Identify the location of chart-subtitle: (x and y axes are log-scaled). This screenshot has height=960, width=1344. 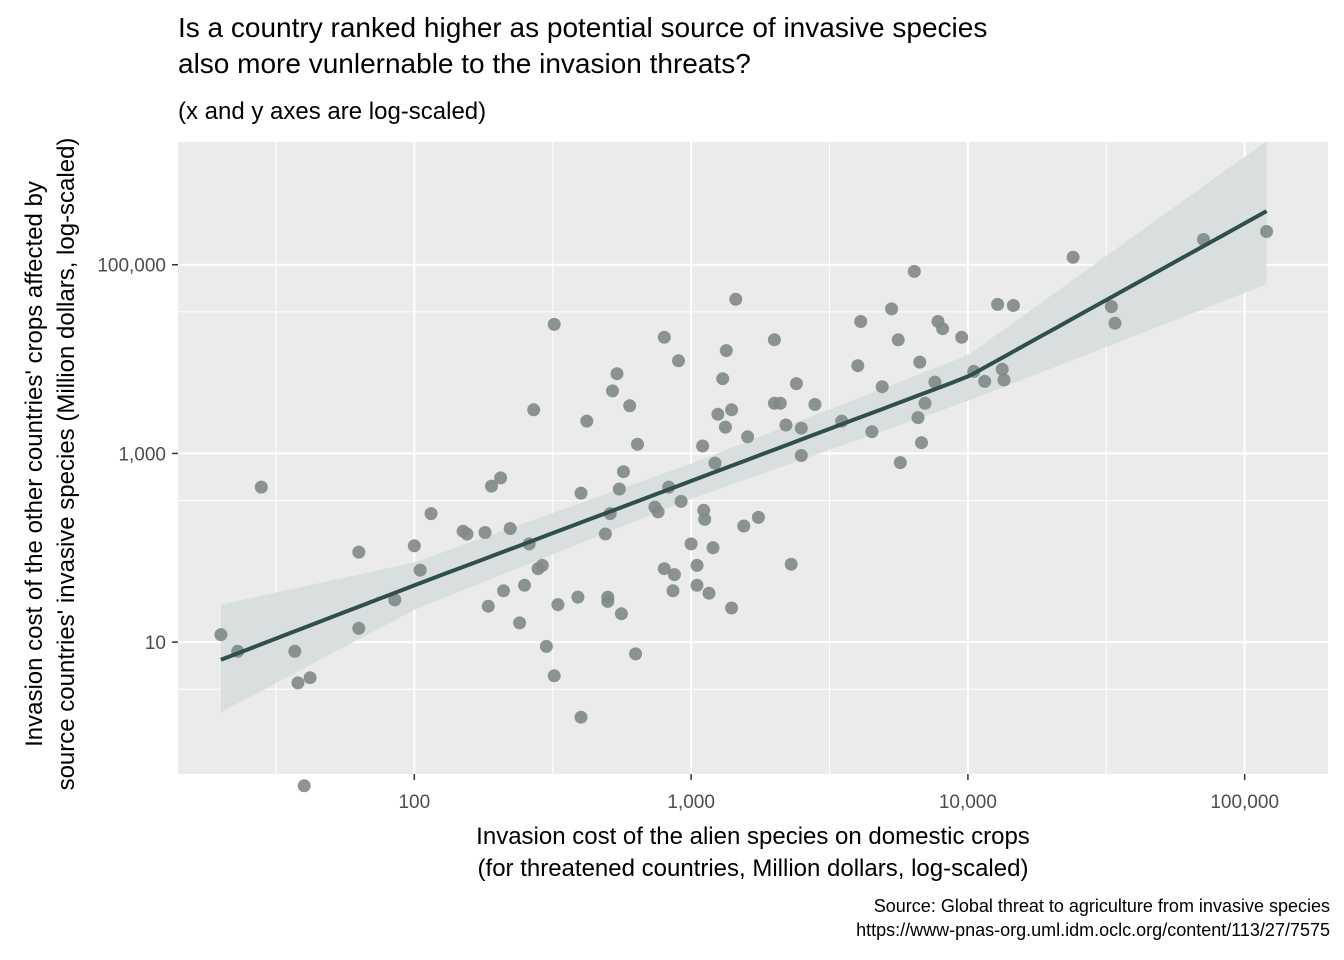
(332, 111).